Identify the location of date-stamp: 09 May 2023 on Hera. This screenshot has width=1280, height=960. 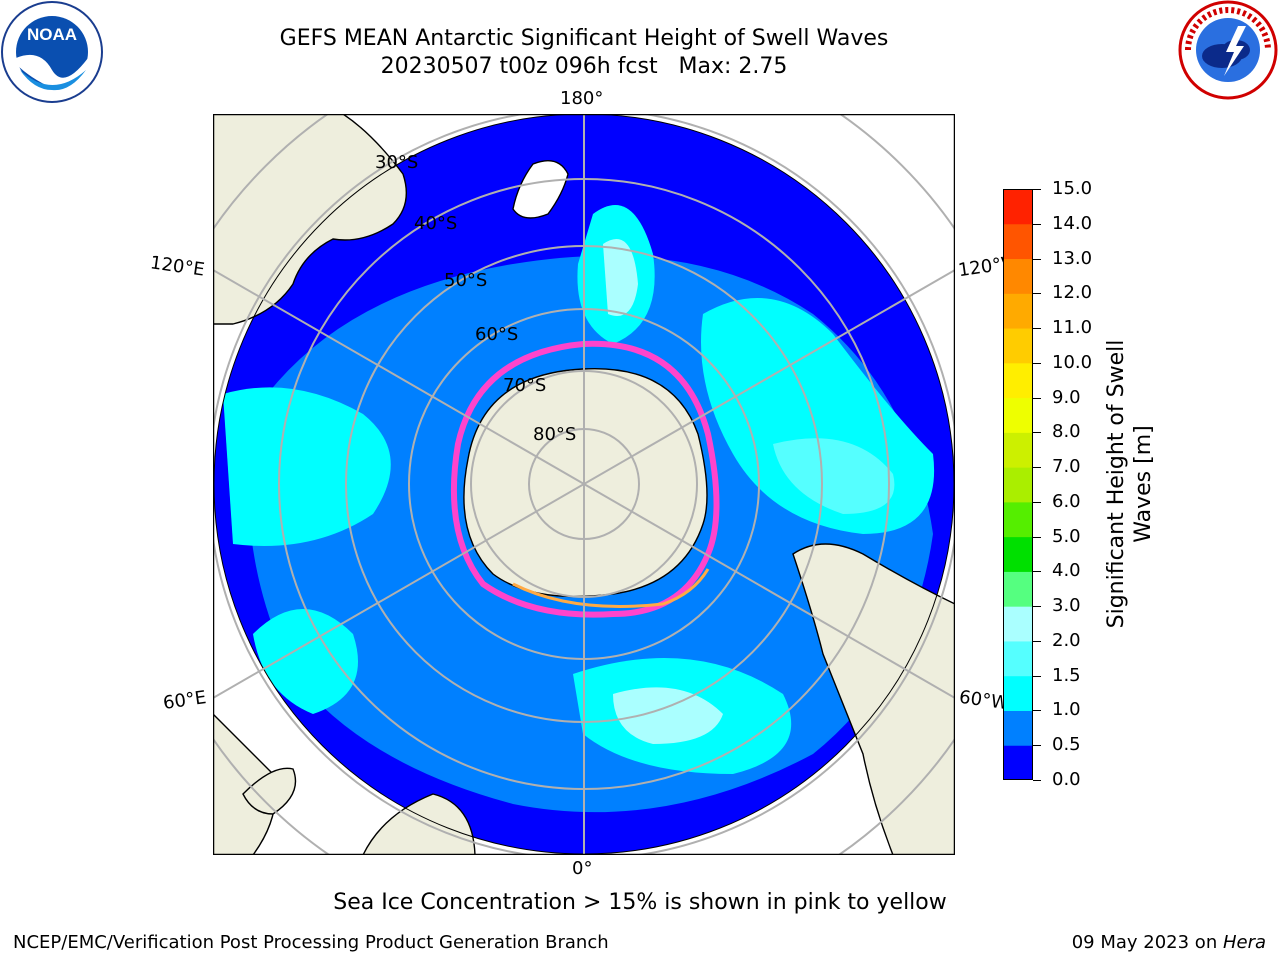
(1169, 942).